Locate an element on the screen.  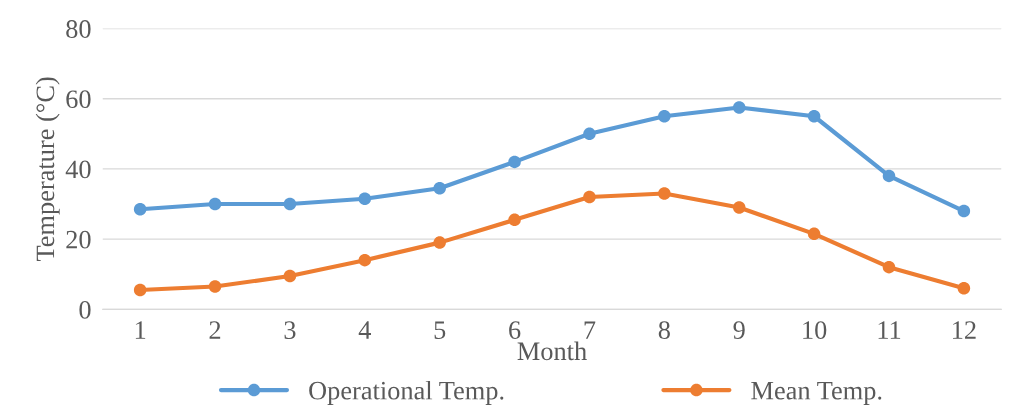
x-tick-label: 4 is located at coordinates (364, 330).